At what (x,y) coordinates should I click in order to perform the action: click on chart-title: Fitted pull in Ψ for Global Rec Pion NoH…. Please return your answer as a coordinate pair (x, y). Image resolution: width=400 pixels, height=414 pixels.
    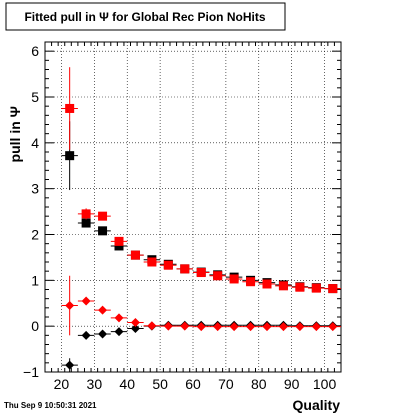
    Looking at the image, I should click on (144, 17).